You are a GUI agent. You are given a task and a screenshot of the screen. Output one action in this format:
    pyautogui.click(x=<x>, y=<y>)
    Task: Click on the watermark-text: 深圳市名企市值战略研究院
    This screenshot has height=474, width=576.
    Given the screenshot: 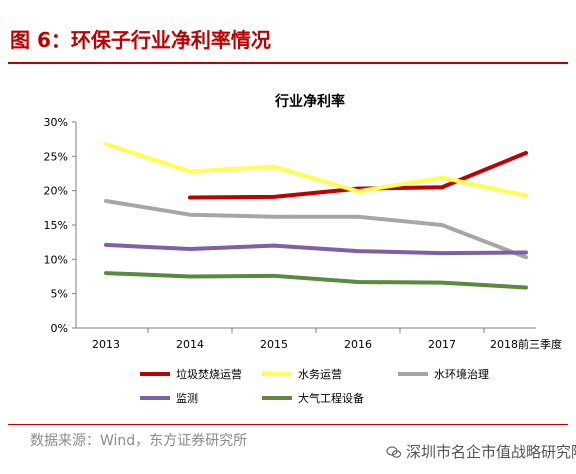 What is the action you would take?
    pyautogui.click(x=491, y=452)
    